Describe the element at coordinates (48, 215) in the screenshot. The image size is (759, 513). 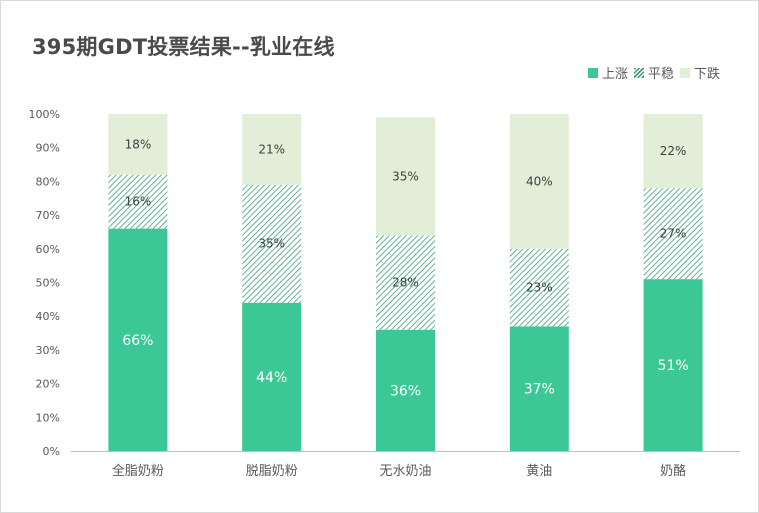
I see `y-tick-label: 70%` at that location.